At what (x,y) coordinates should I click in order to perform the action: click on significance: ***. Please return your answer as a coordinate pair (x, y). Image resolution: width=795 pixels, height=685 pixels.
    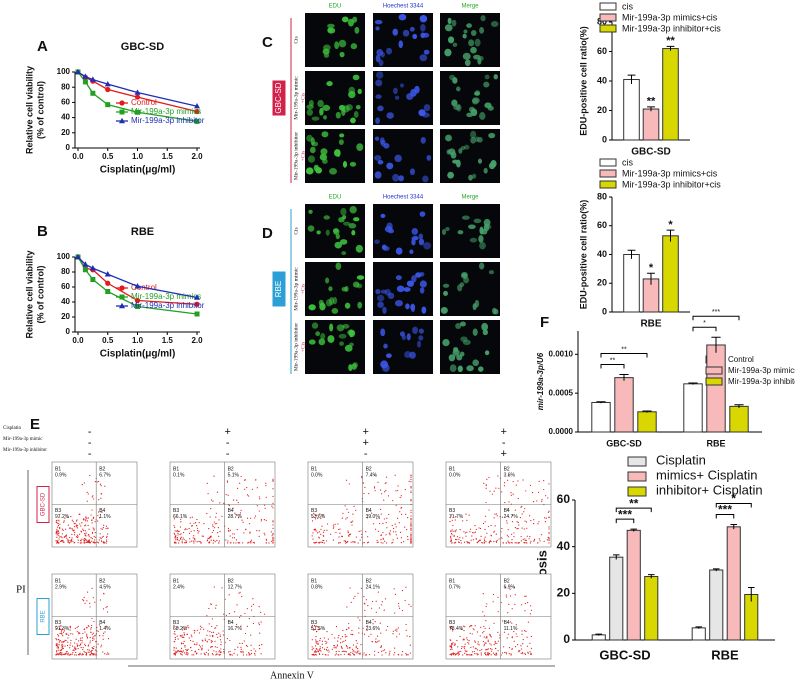
    Looking at the image, I should click on (725, 510).